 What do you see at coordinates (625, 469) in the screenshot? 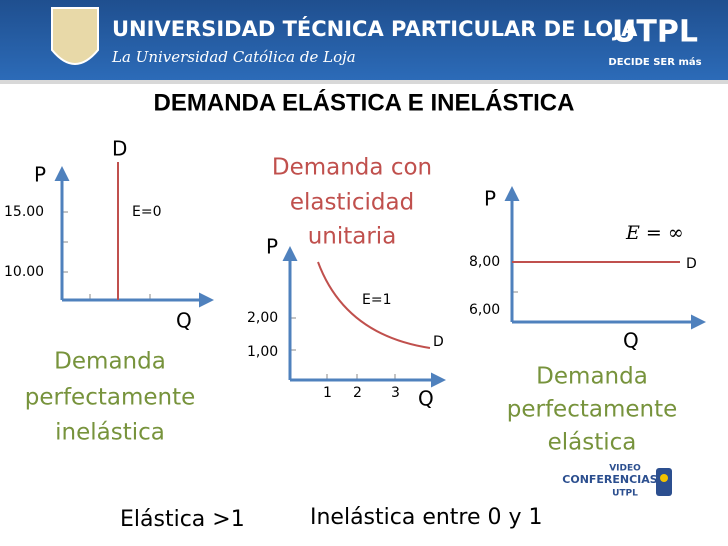
I see `logo-text: VIDEO` at bounding box center [625, 469].